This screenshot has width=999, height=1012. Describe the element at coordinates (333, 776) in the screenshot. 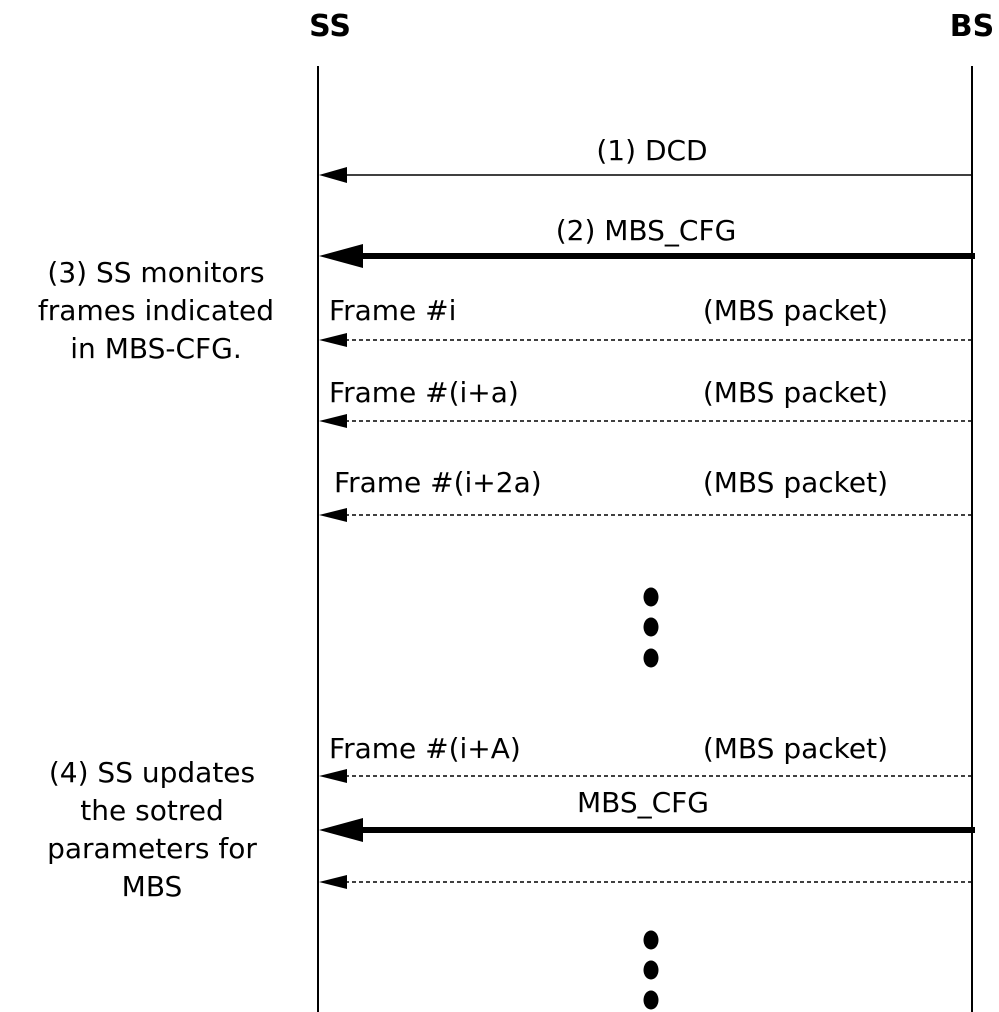

I see `message-frame-i-plus-A-arrowhead` at that location.